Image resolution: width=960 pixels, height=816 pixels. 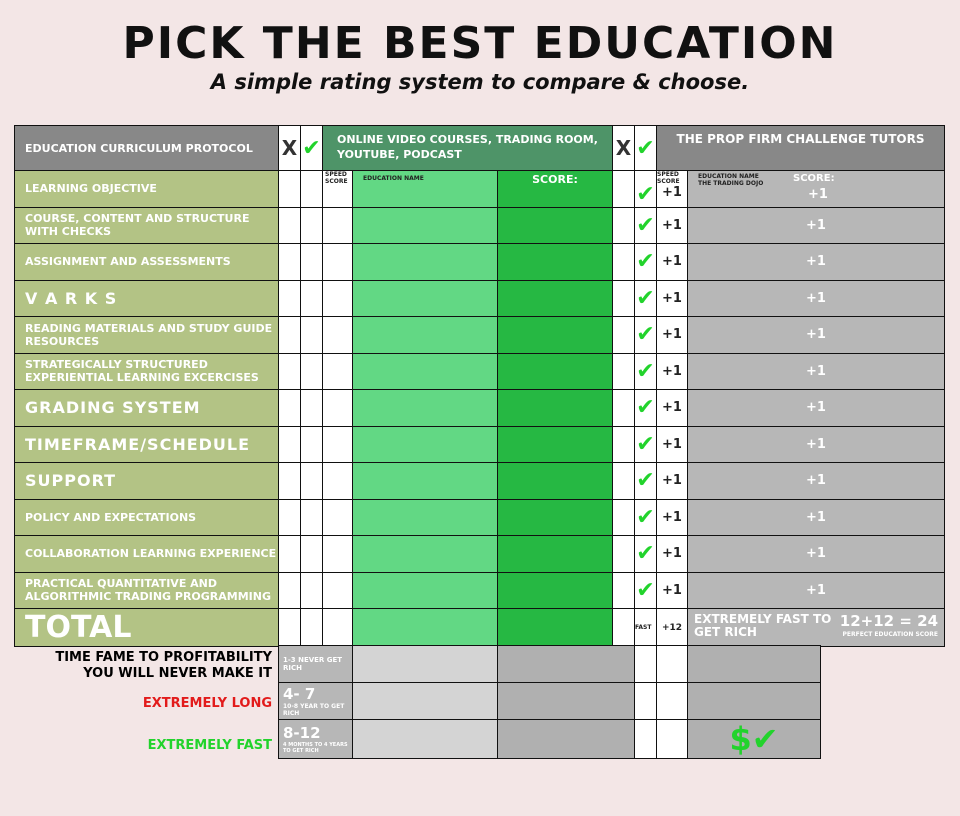 What do you see at coordinates (480, 43) in the screenshot?
I see `page-title: PICK THE BEST EDUCATION` at bounding box center [480, 43].